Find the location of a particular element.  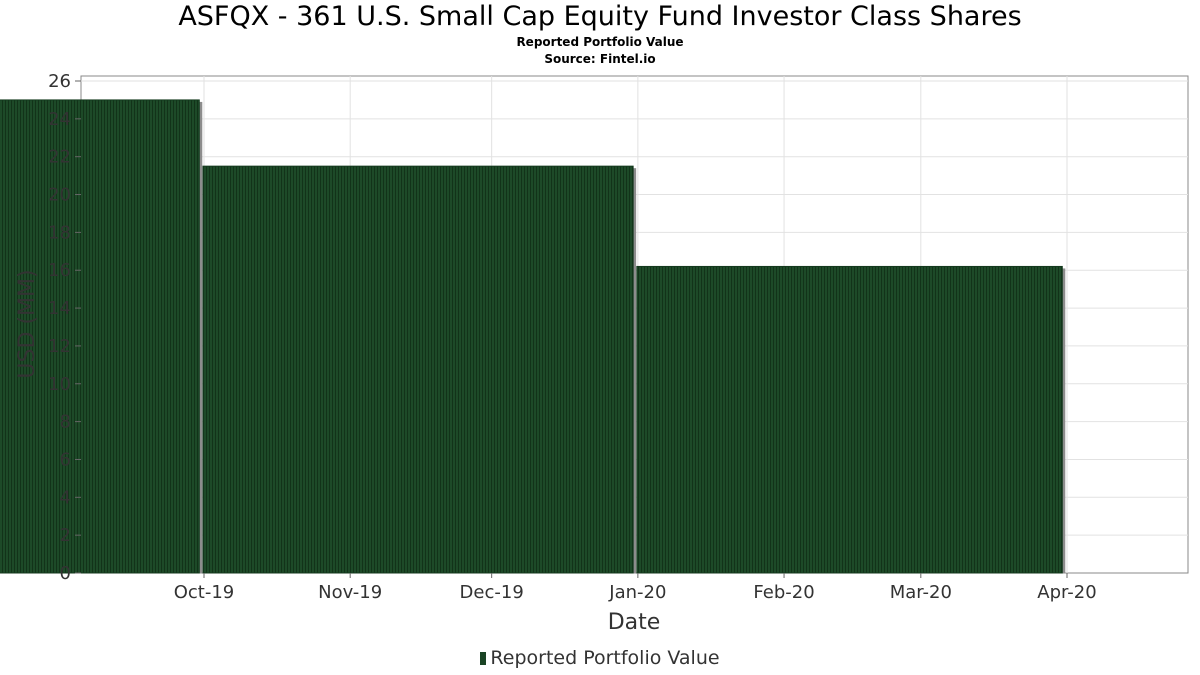

y-tick-label: 26 is located at coordinates (59, 81).